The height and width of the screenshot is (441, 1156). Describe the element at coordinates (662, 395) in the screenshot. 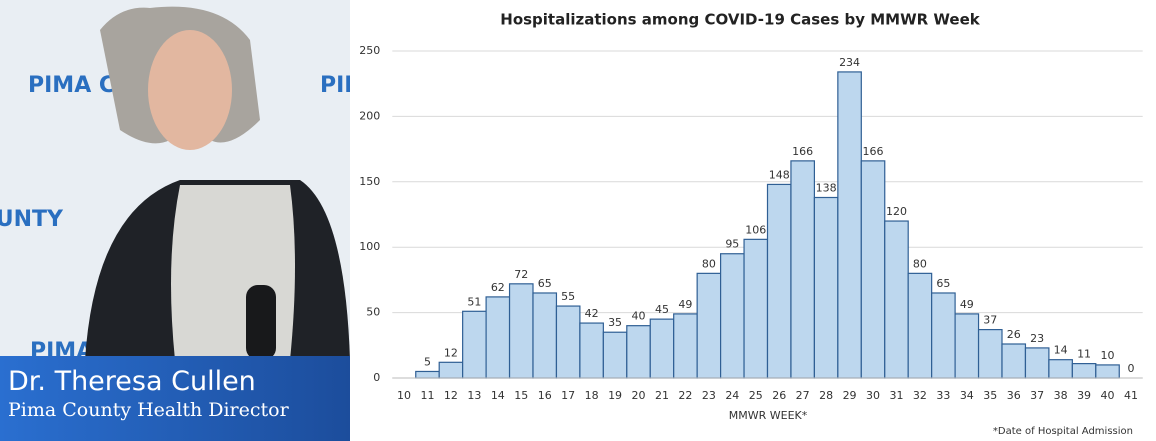

I see `x-tick-label: 21` at that location.